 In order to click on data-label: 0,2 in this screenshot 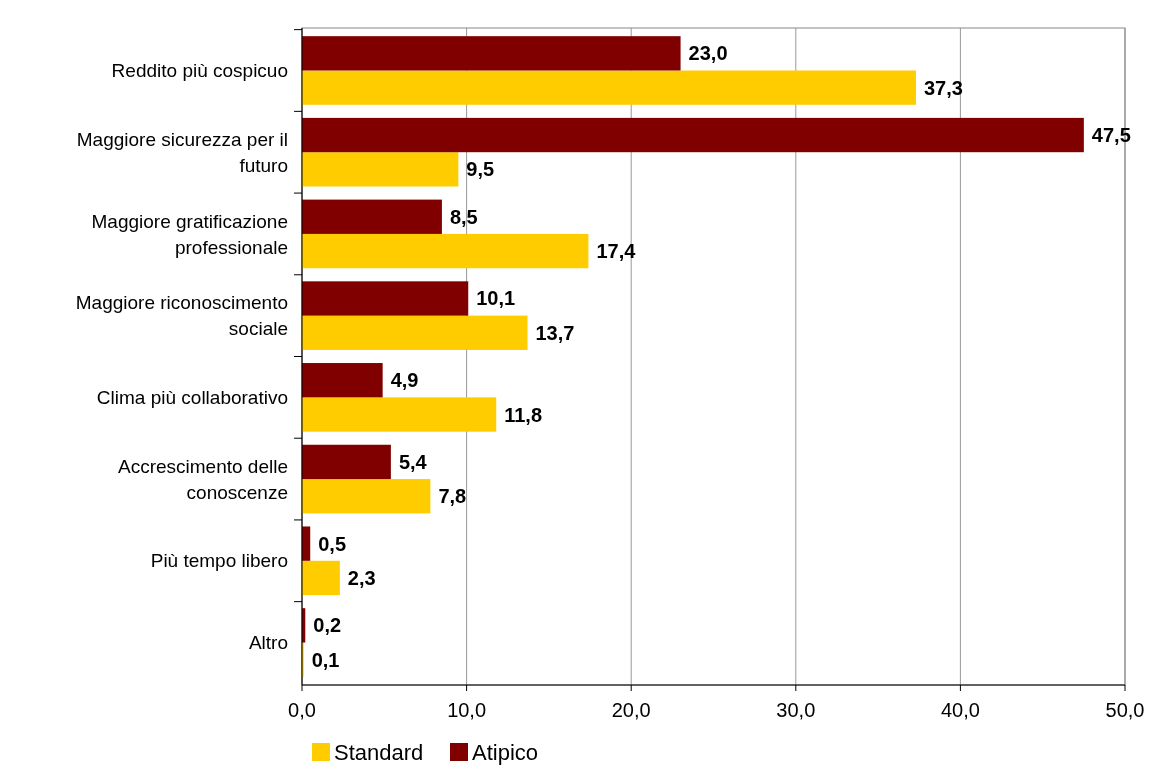, I will do `click(327, 625)`.